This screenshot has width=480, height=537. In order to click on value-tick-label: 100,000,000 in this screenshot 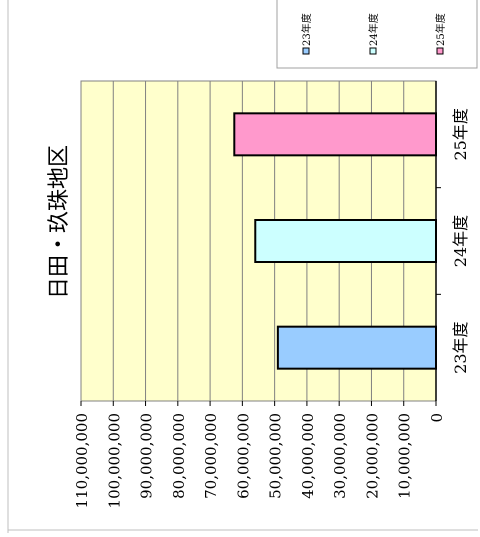, I will do `click(114, 460)`.